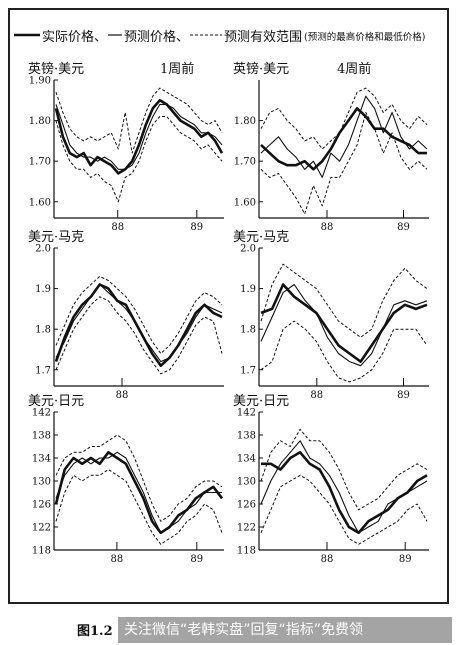  Describe the element at coordinates (27, 35) in the screenshot. I see `legend-actual-swatch` at that location.